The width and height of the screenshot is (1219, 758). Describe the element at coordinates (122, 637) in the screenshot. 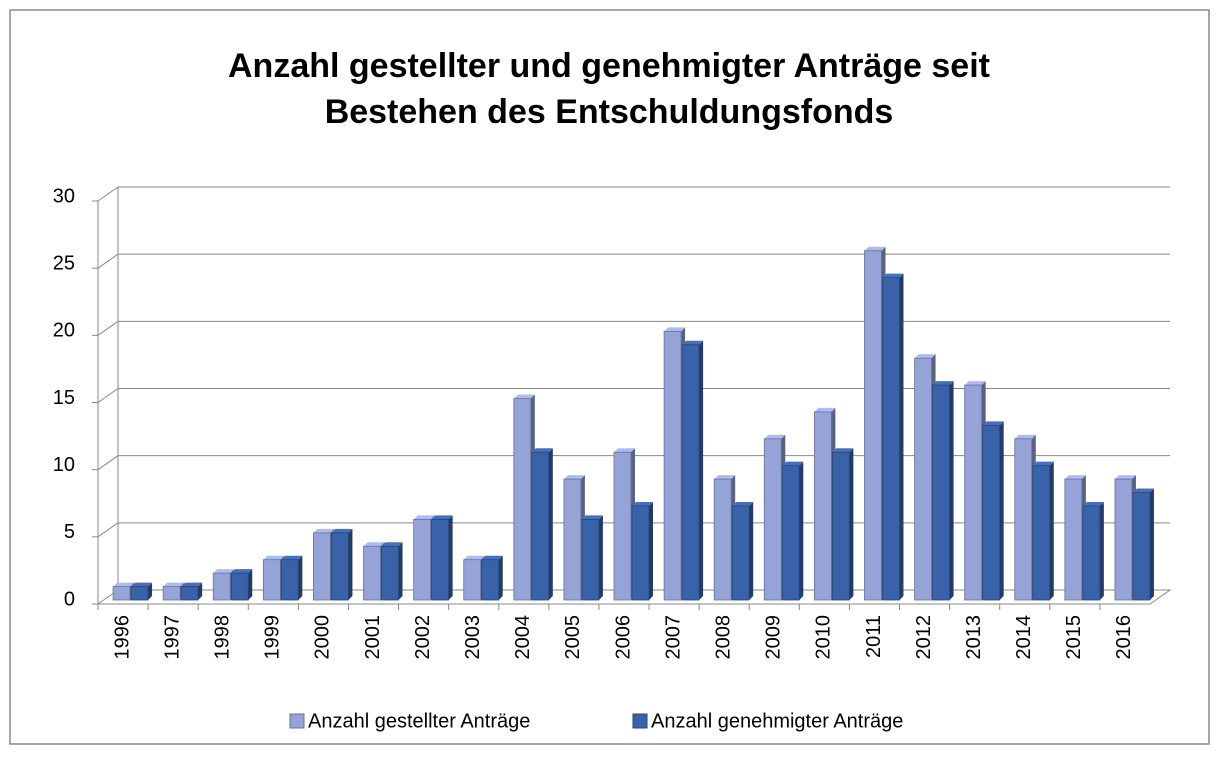

I see `x-tick-label: 1996` at that location.